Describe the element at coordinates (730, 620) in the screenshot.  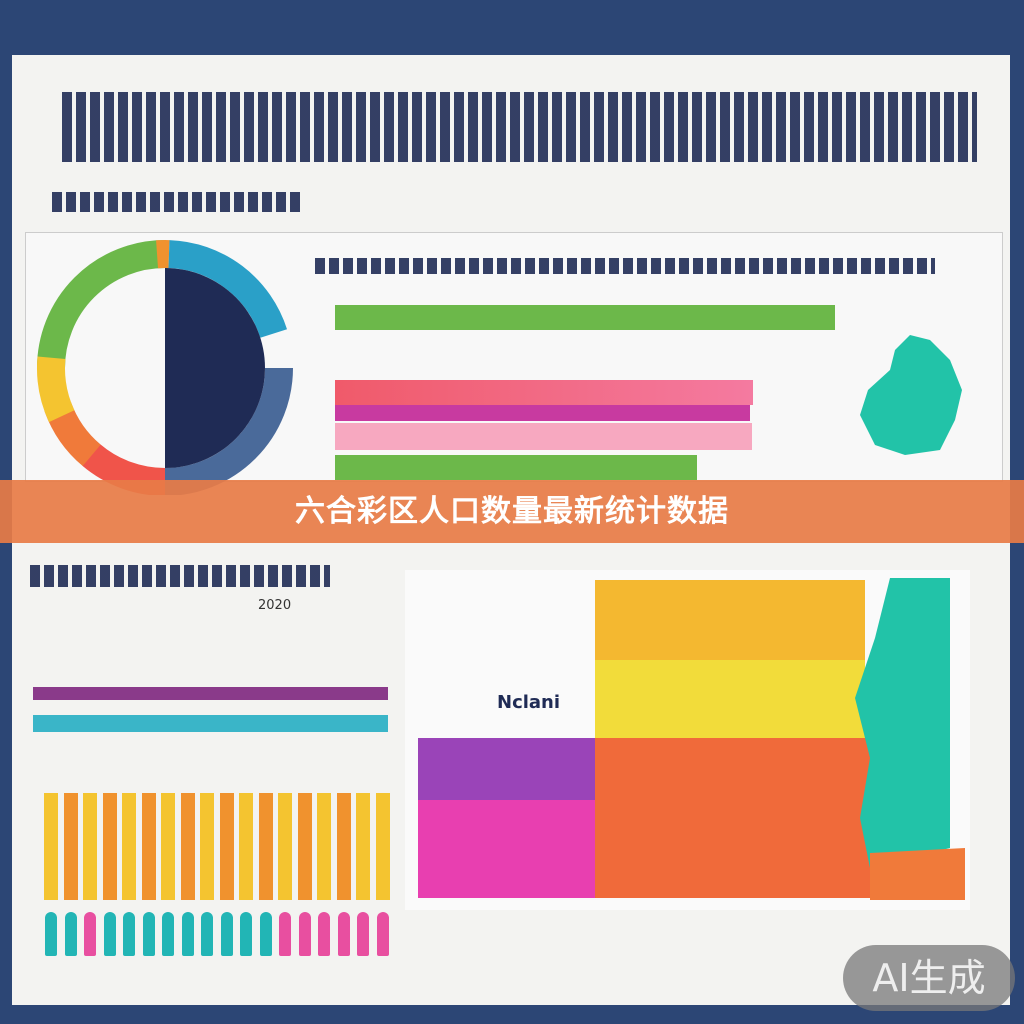
I see `block-yellow` at that location.